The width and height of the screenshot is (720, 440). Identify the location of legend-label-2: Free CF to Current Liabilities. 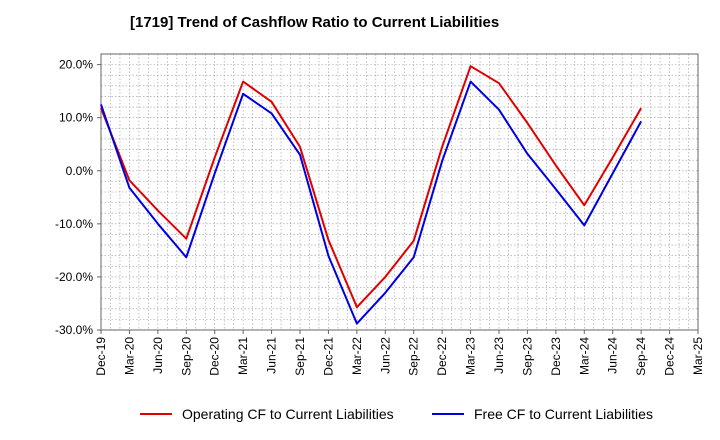
(563, 414).